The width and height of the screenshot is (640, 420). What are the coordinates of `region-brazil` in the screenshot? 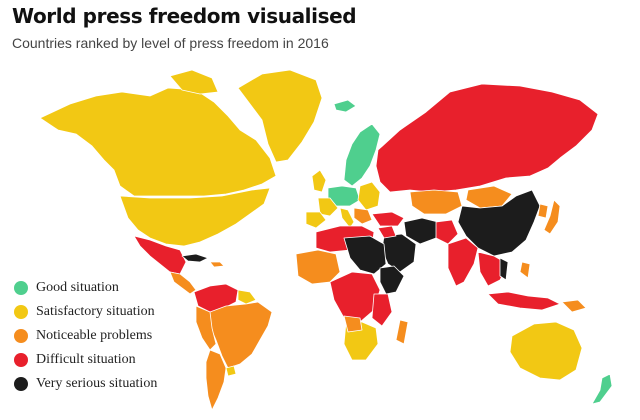 It's located at (241, 335).